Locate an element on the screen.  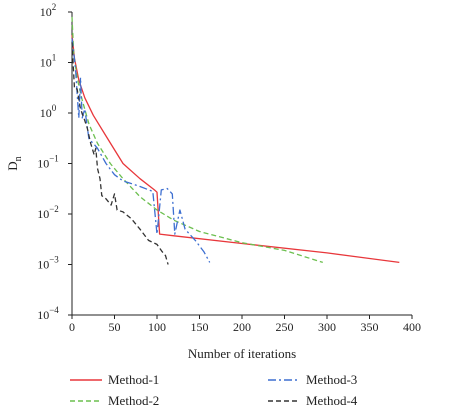
legend: Method-1 Method-2 Method-3 Method-4 is located at coordinates (214, 390).